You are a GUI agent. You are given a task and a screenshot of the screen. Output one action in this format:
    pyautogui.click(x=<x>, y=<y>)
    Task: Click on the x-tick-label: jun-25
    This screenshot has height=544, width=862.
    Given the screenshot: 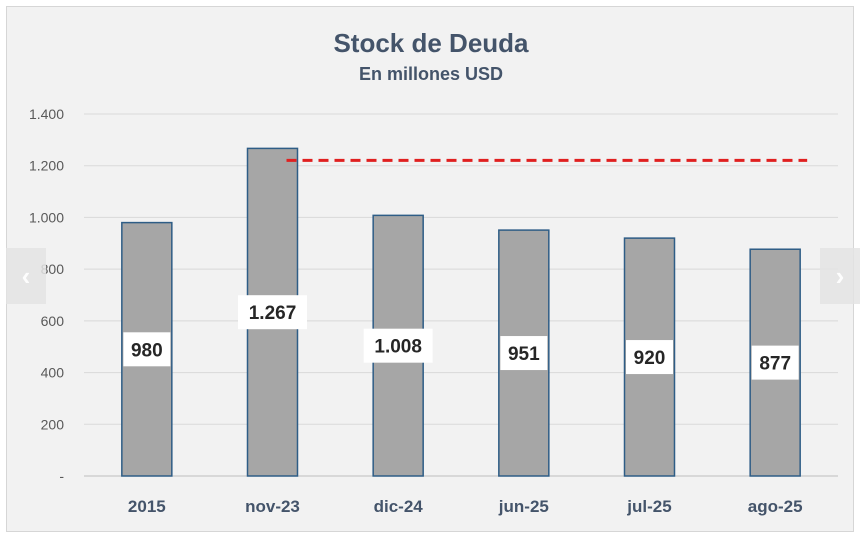 What is the action you would take?
    pyautogui.click(x=523, y=506)
    